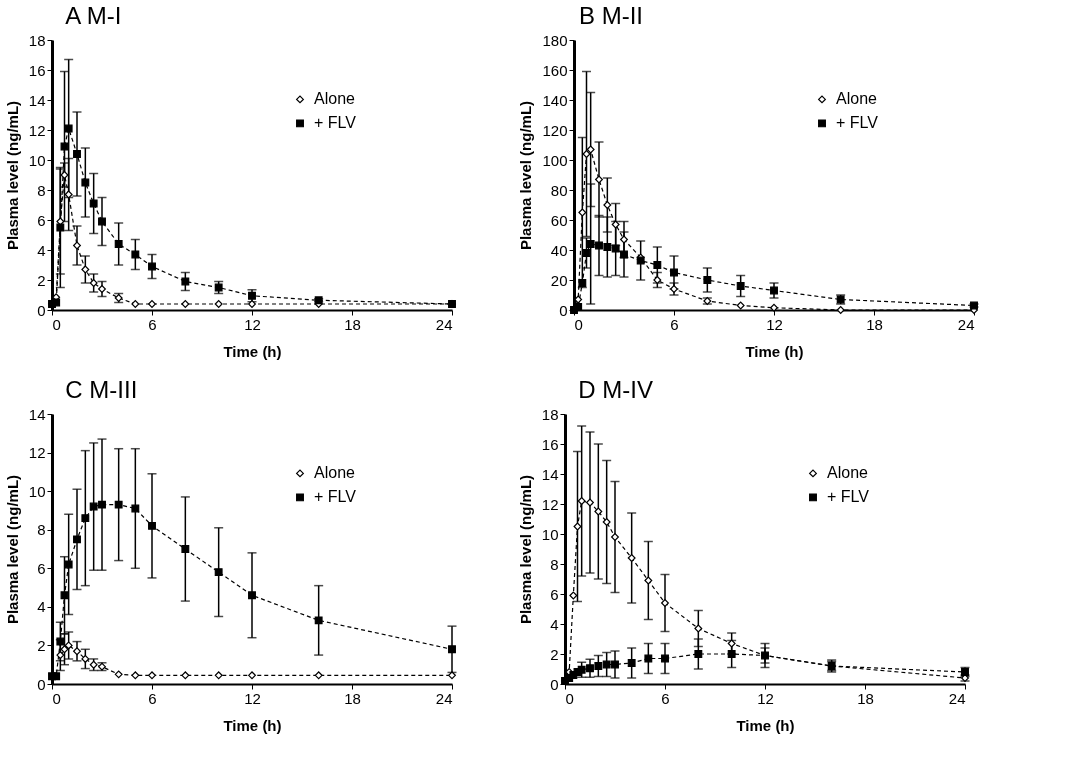  Describe the element at coordinates (559, 250) in the screenshot. I see `y-tick-label: 40` at that location.